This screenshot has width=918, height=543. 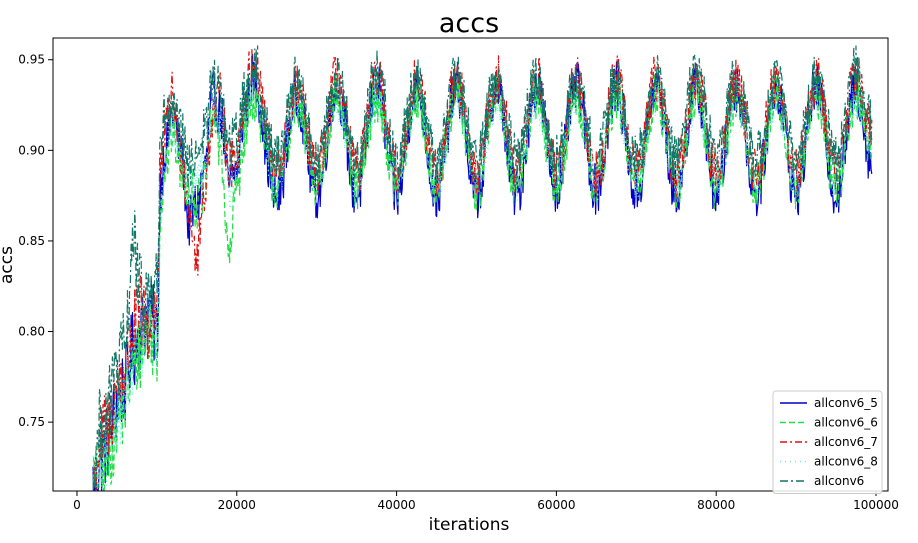 I want to click on legend-label: allconv6_6, so click(x=846, y=423).